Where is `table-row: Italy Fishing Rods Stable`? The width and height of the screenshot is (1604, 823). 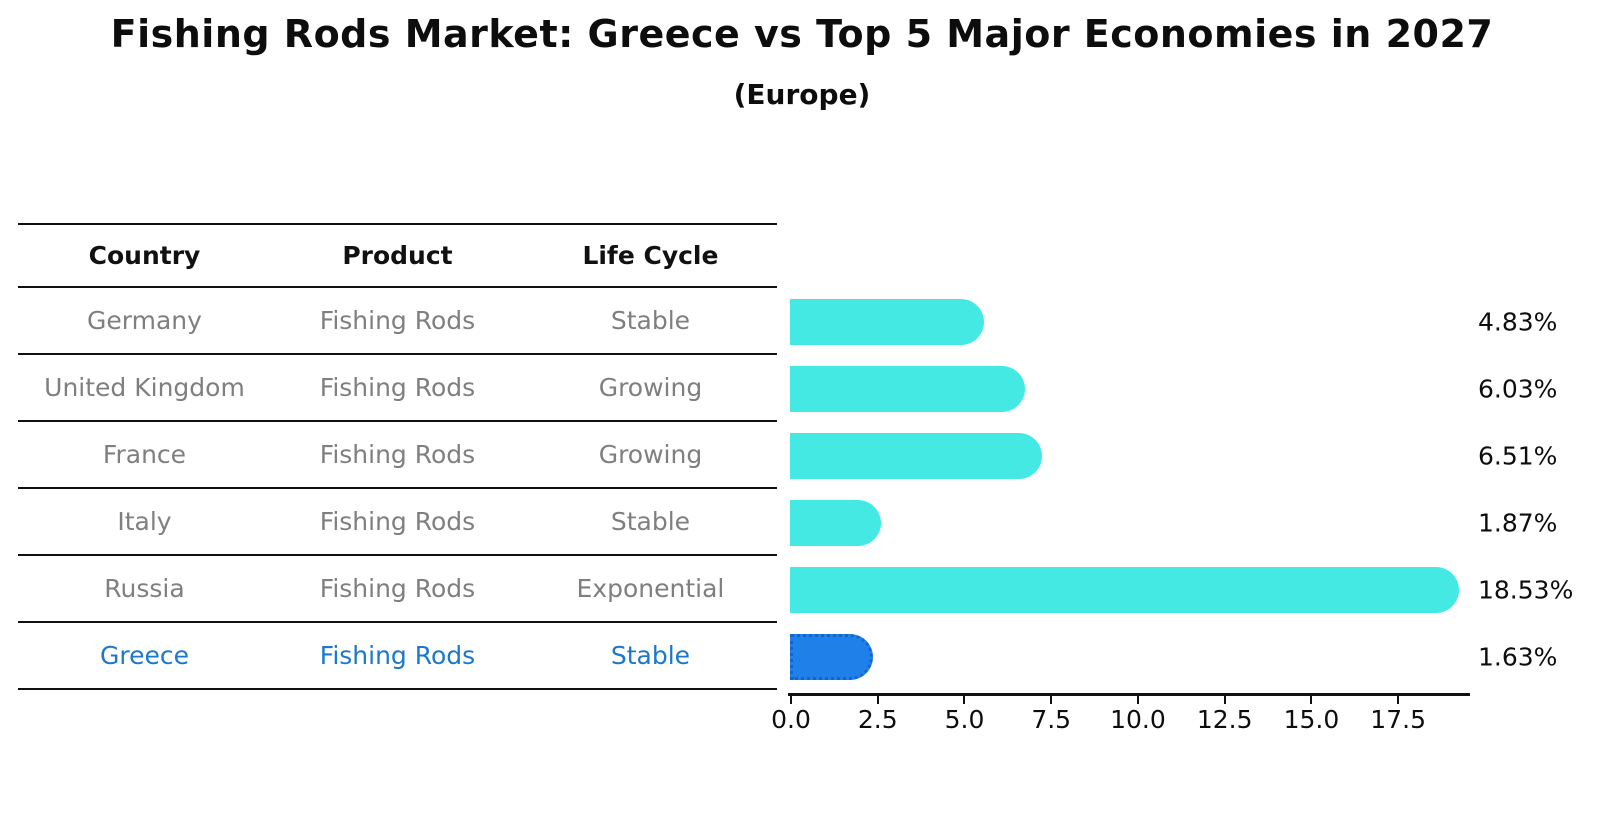
table-row: Italy Fishing Rods Stable is located at coordinates (397, 522).